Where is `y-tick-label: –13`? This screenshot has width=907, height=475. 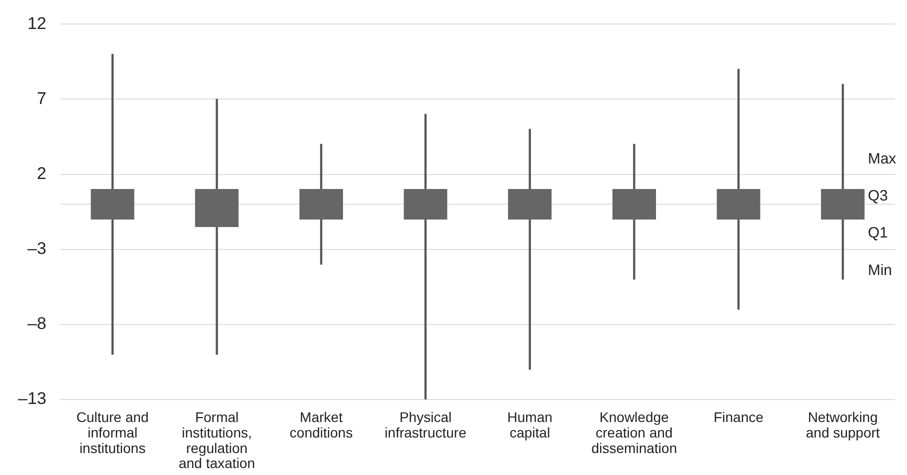 y-tick-label: –13 is located at coordinates (32, 398).